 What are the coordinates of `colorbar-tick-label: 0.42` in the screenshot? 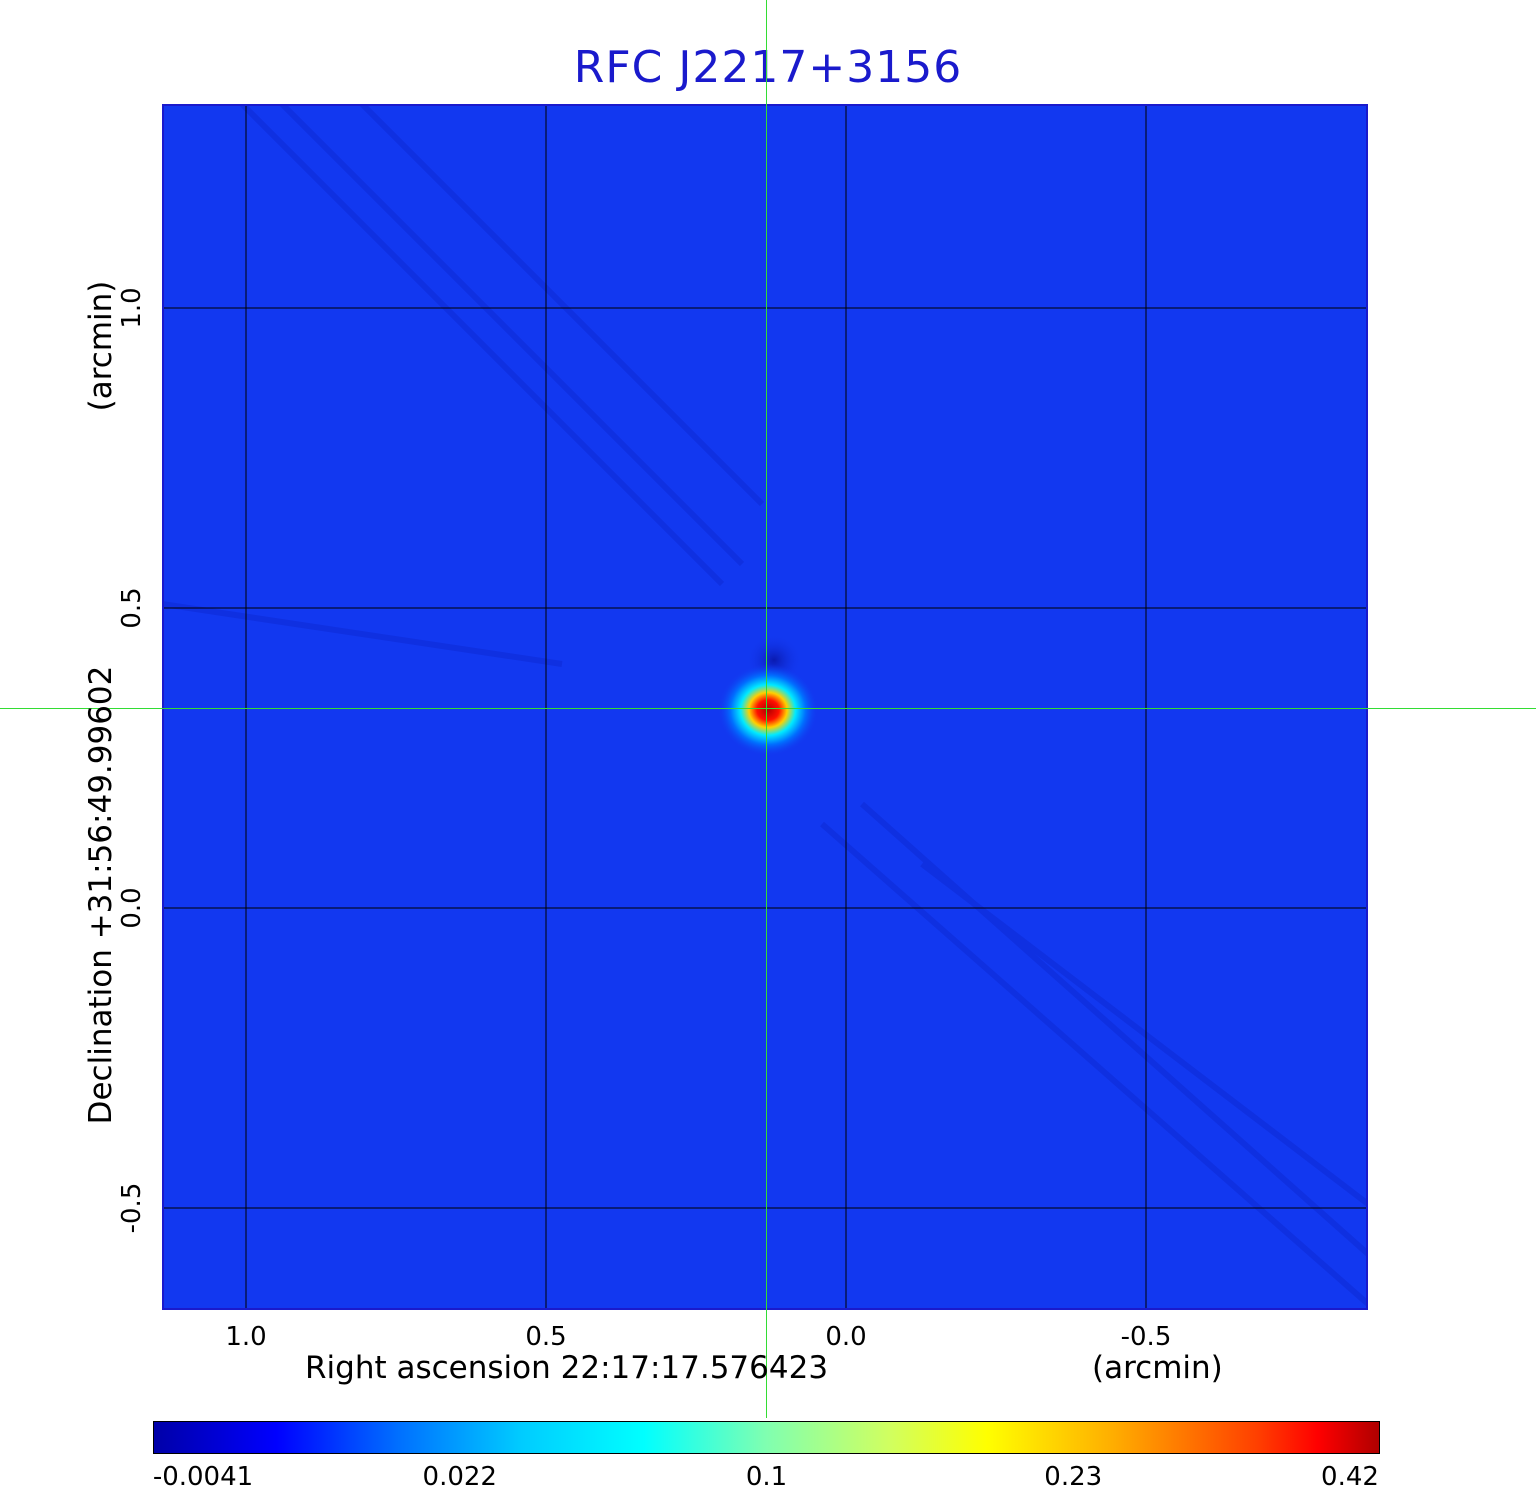 It's located at (1350, 1477).